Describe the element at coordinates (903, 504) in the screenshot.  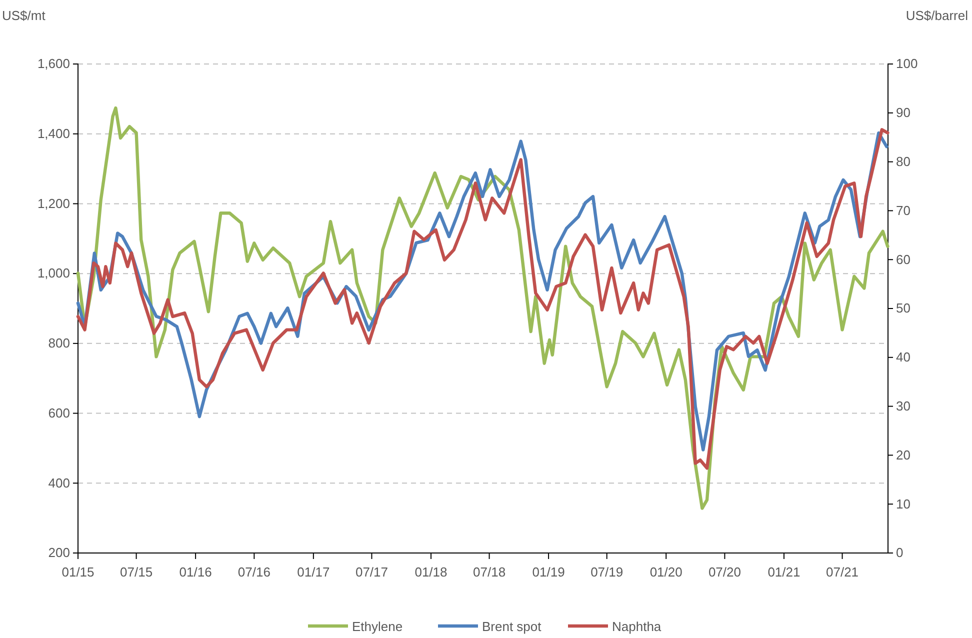
I see `y2-tick-label: 10` at that location.